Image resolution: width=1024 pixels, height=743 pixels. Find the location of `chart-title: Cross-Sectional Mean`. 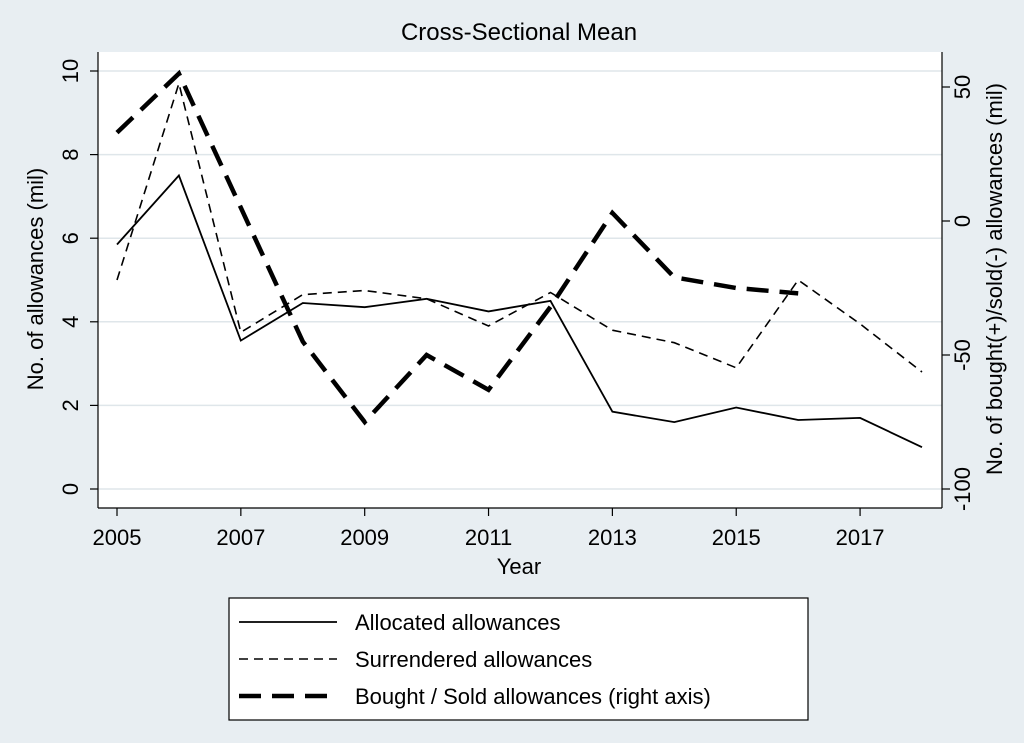

chart-title: Cross-Sectional Mean is located at coordinates (519, 32).